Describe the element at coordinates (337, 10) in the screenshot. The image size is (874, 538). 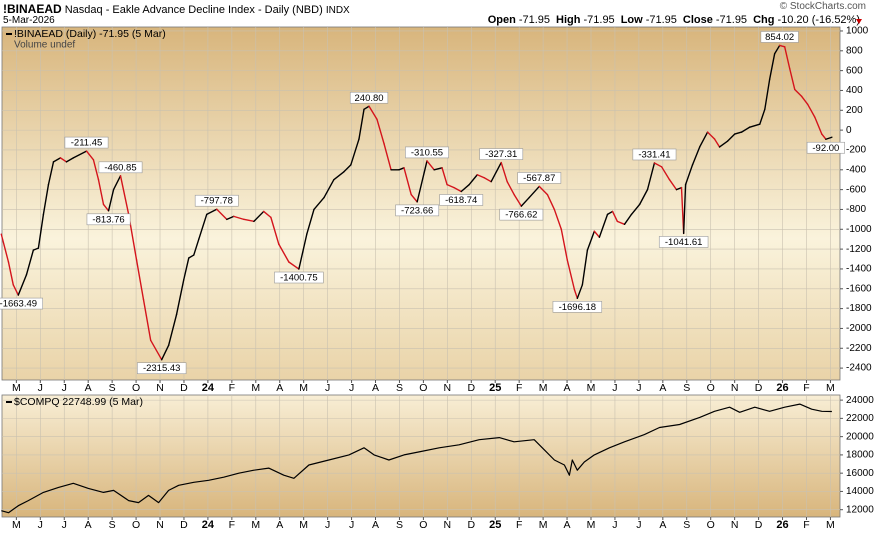
I see `exchange: INDX` at that location.